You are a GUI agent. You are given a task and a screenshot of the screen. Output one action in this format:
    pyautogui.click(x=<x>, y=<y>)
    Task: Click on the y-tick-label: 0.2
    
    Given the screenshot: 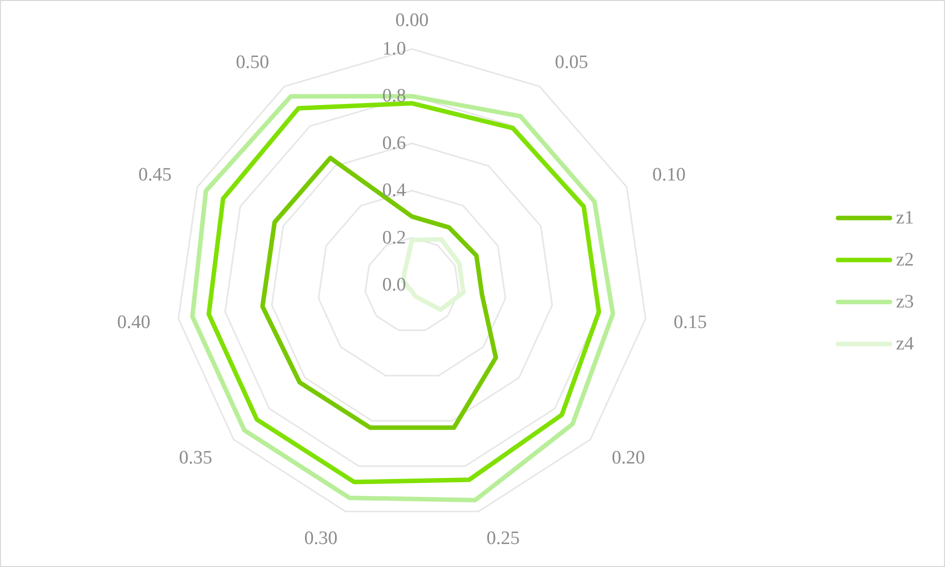 What is the action you would take?
    pyautogui.click(x=394, y=237)
    